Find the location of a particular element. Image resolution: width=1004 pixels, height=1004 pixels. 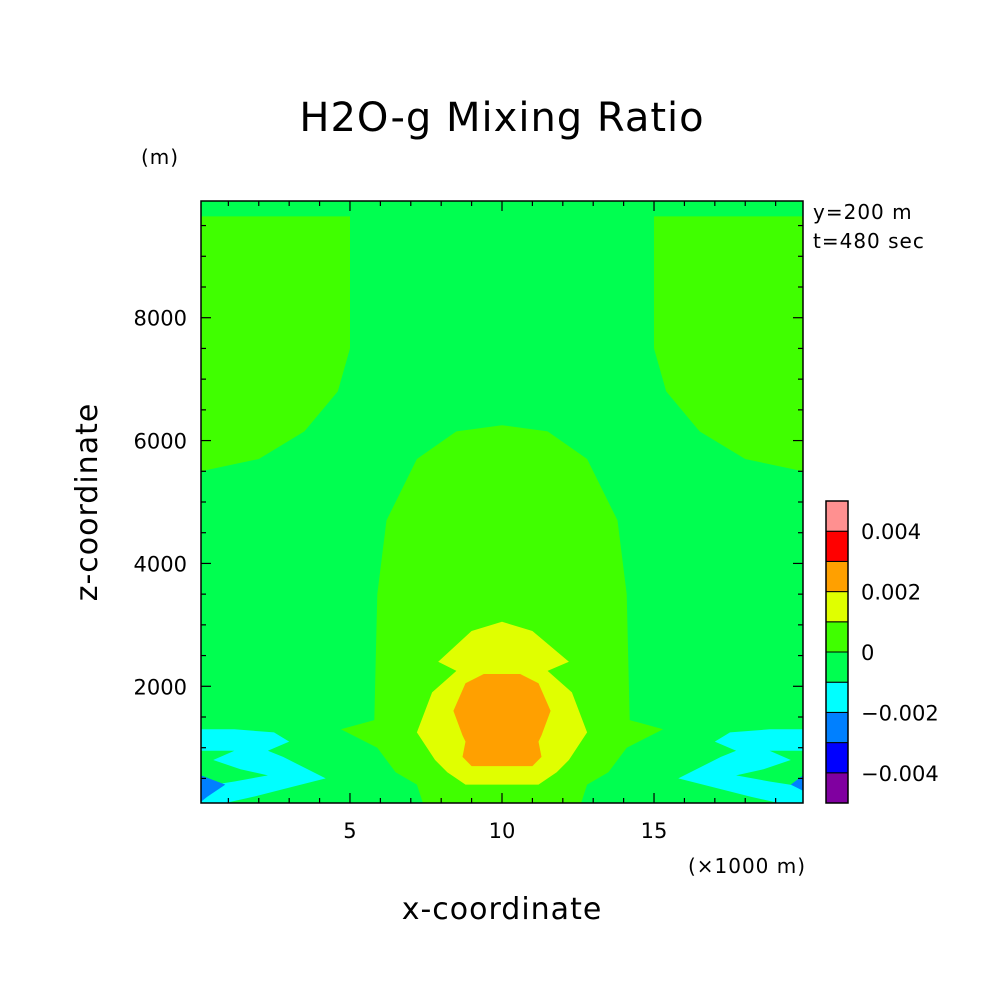

x-axis-label: x-coordinate is located at coordinates (502, 909).